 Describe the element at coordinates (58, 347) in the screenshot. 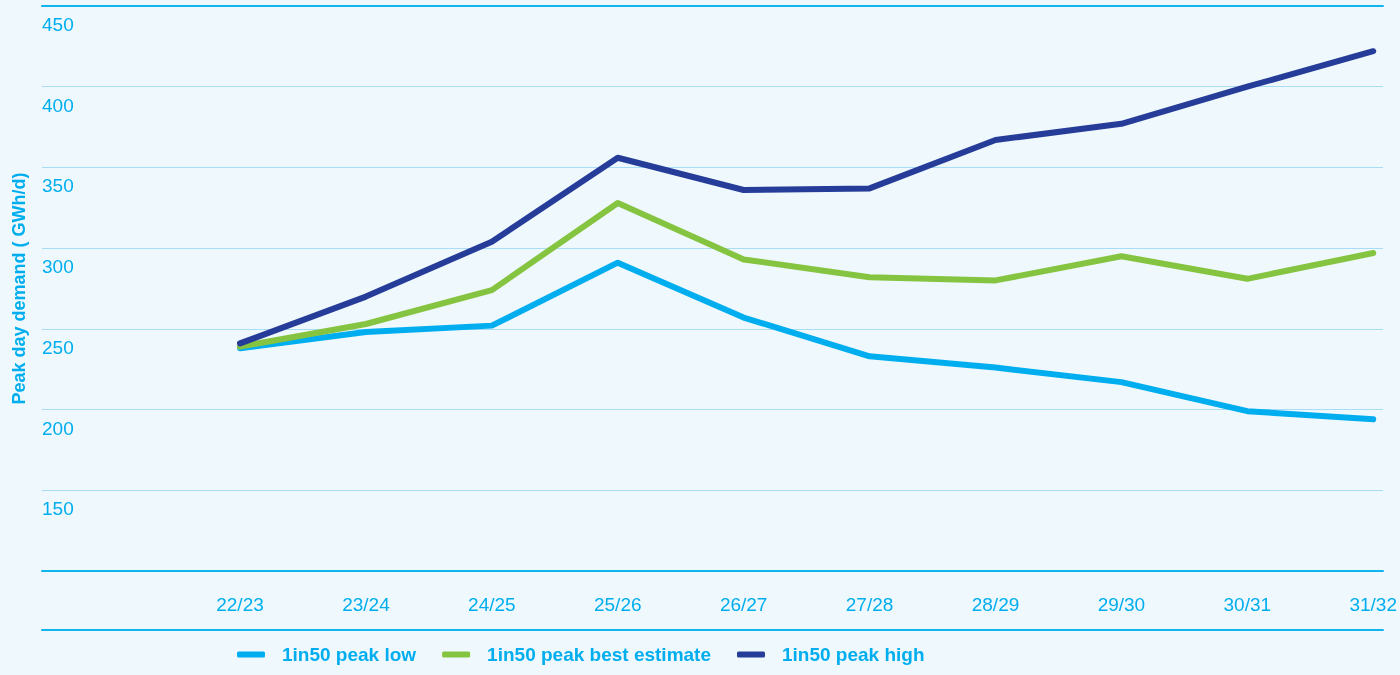

I see `y-tick-label: 250` at that location.